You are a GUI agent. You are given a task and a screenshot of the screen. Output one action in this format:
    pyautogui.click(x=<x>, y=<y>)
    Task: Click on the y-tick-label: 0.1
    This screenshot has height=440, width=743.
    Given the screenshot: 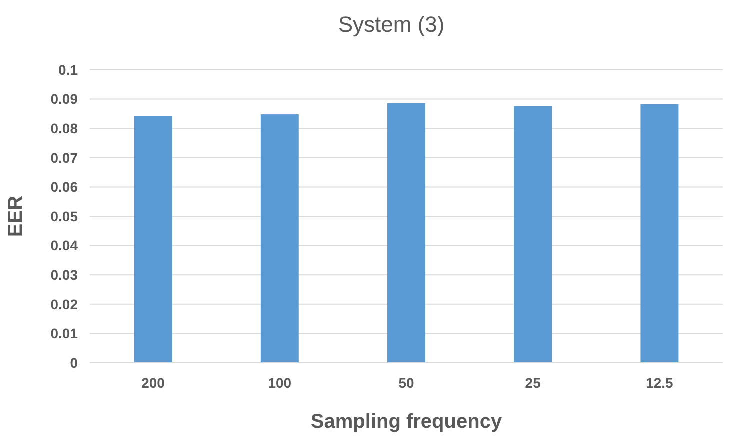 What is the action you would take?
    pyautogui.click(x=68, y=70)
    